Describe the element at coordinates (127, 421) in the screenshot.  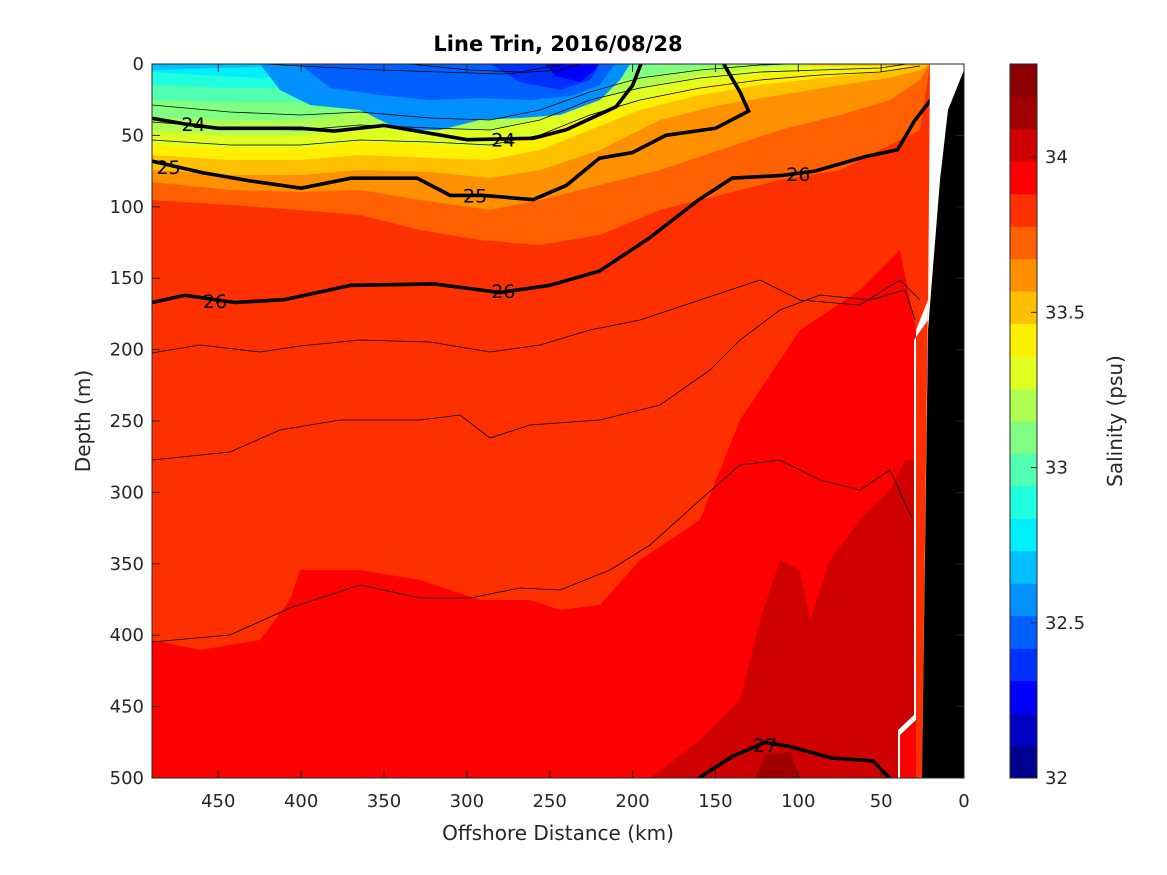
I see `y-tick-label: 250` at that location.